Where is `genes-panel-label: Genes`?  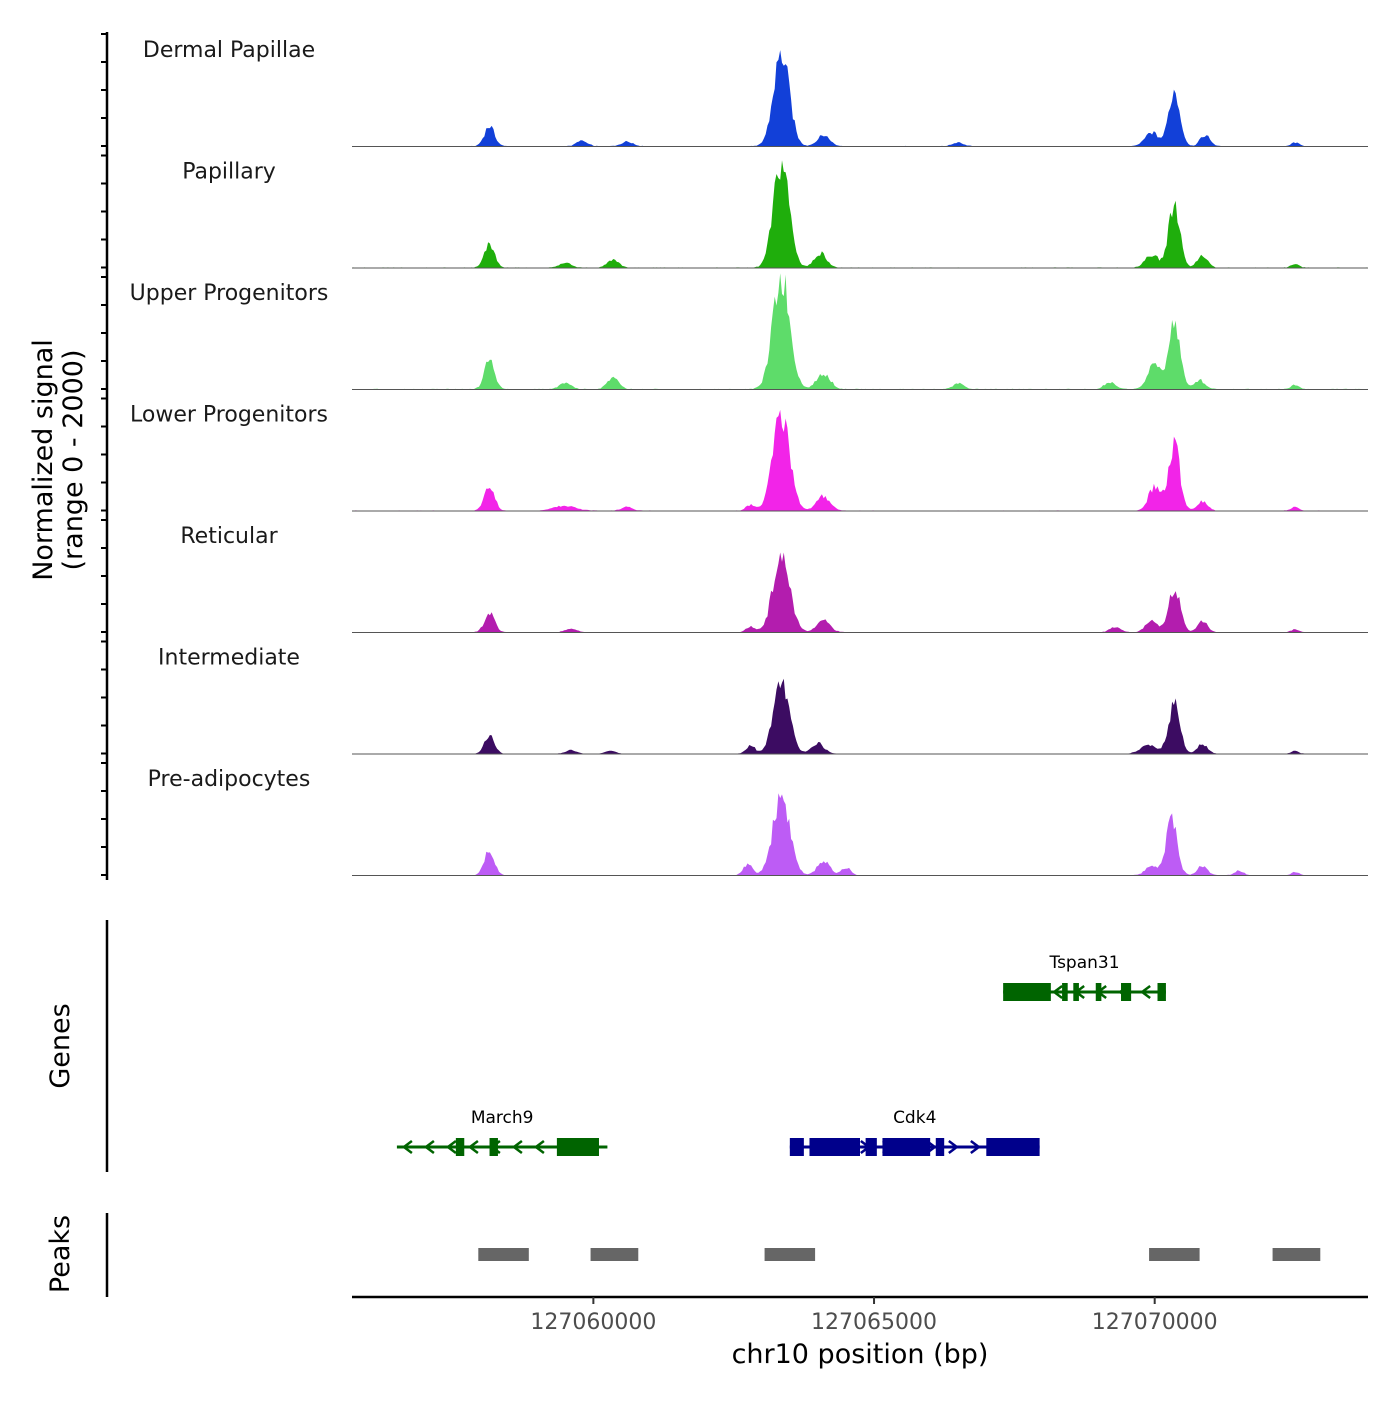
genes-panel-label: Genes is located at coordinates (60, 1045).